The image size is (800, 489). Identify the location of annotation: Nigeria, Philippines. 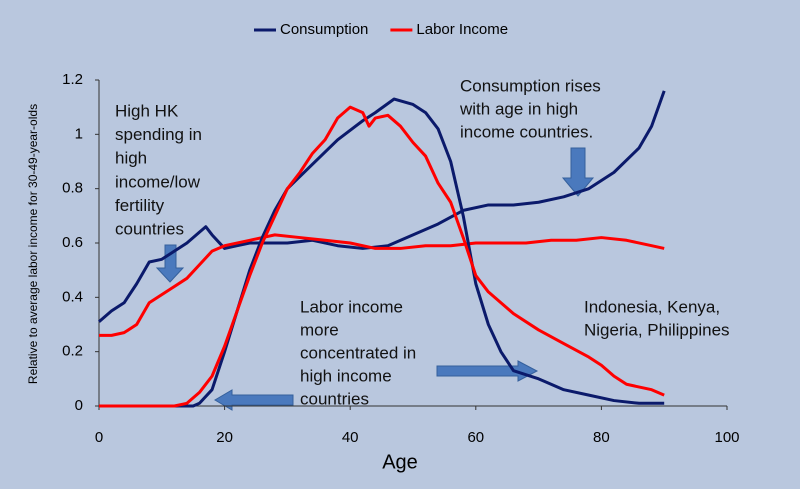
(657, 329).